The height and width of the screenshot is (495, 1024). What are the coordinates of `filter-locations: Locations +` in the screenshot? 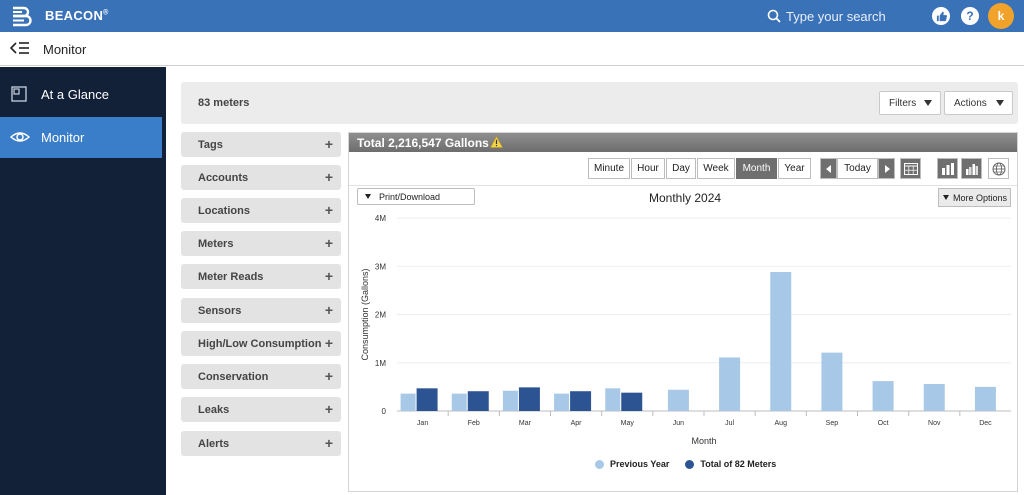 It's located at (261, 210).